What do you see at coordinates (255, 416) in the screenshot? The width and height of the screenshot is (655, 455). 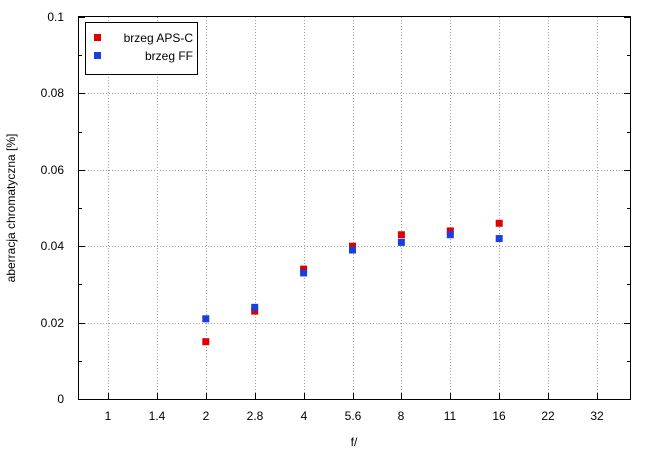 I see `x-tick-label: 2.8` at bounding box center [255, 416].